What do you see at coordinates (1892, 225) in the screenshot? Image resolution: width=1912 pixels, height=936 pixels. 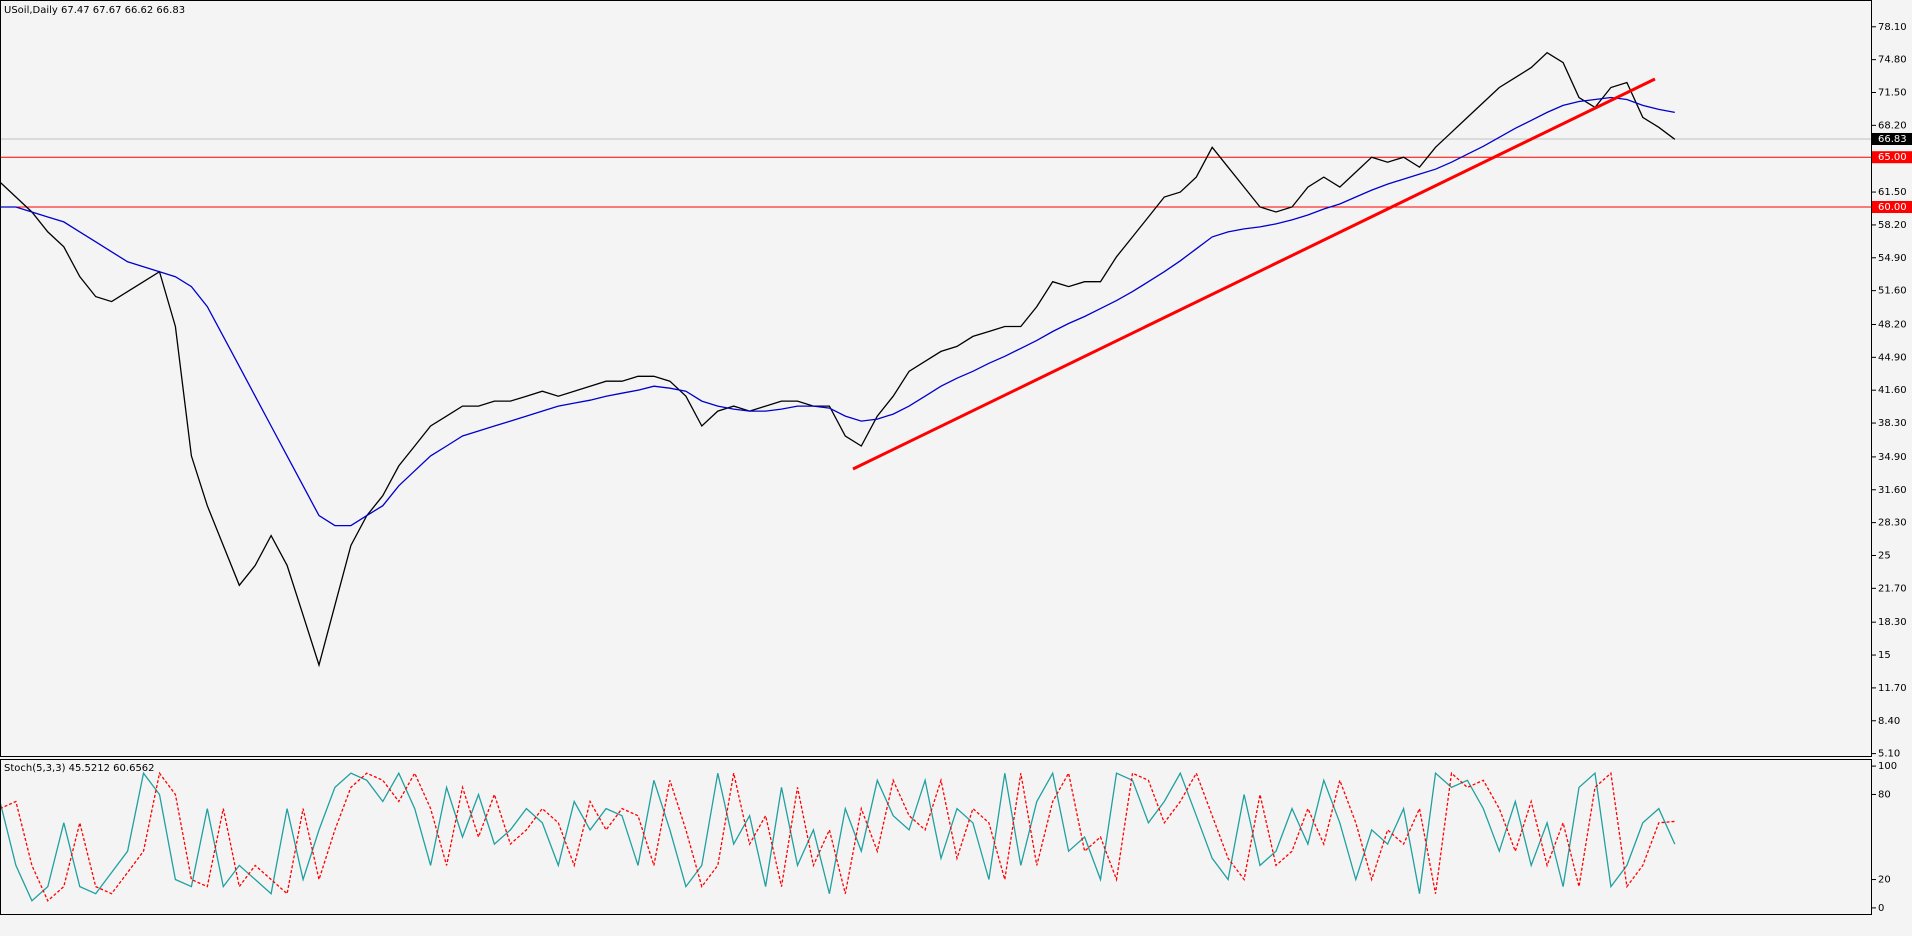 I see `y-tick-label: 58.20` at bounding box center [1892, 225].